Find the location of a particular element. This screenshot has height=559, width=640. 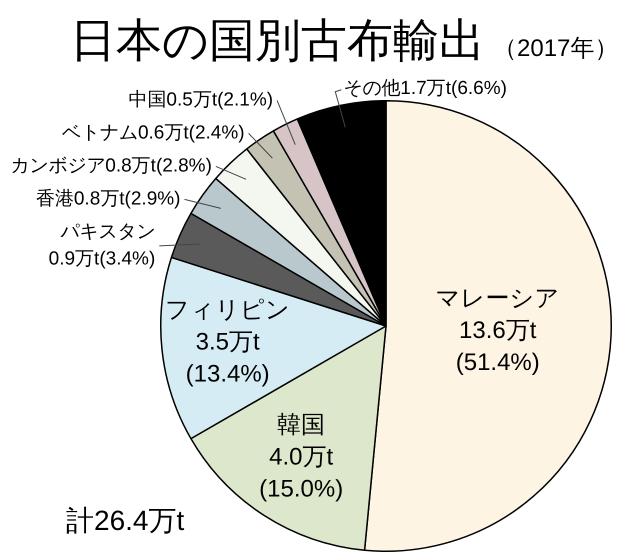

data-label: 13.6万t(51.4%) is located at coordinates (498, 346).